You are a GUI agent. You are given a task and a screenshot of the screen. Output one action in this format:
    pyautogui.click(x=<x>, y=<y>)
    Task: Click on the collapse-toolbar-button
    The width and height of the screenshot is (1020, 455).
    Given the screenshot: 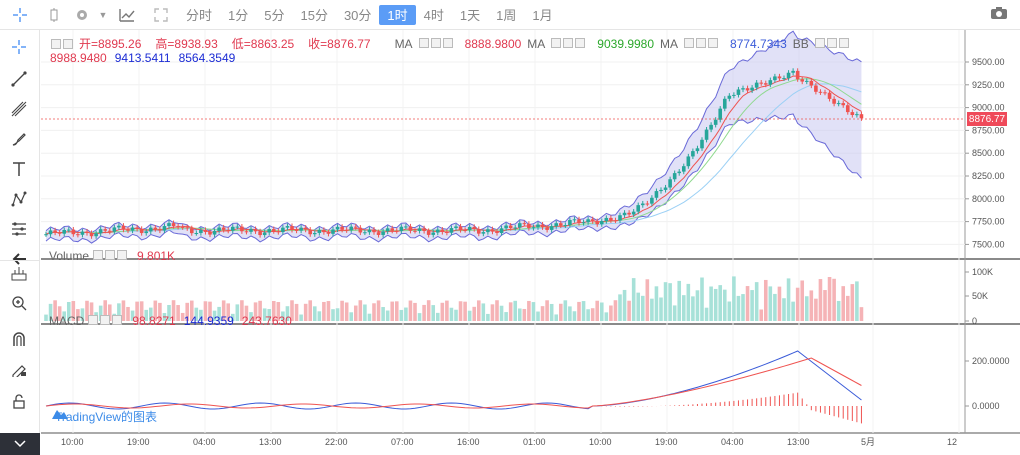 What is the action you would take?
    pyautogui.click(x=20, y=444)
    